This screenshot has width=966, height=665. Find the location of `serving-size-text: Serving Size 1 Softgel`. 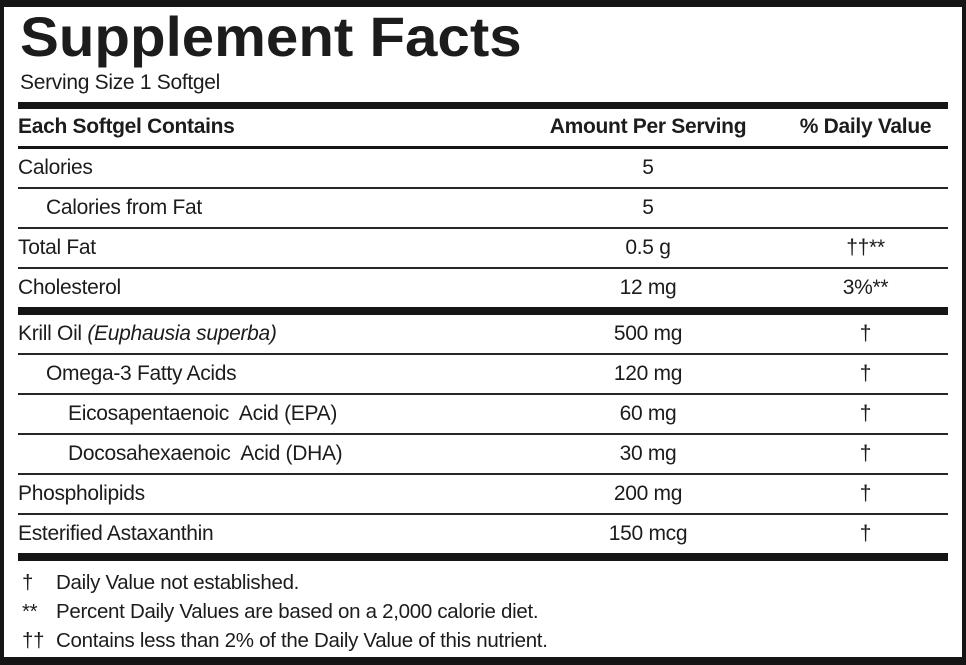

serving-size-text: Serving Size 1 Softgel is located at coordinates (120, 82).